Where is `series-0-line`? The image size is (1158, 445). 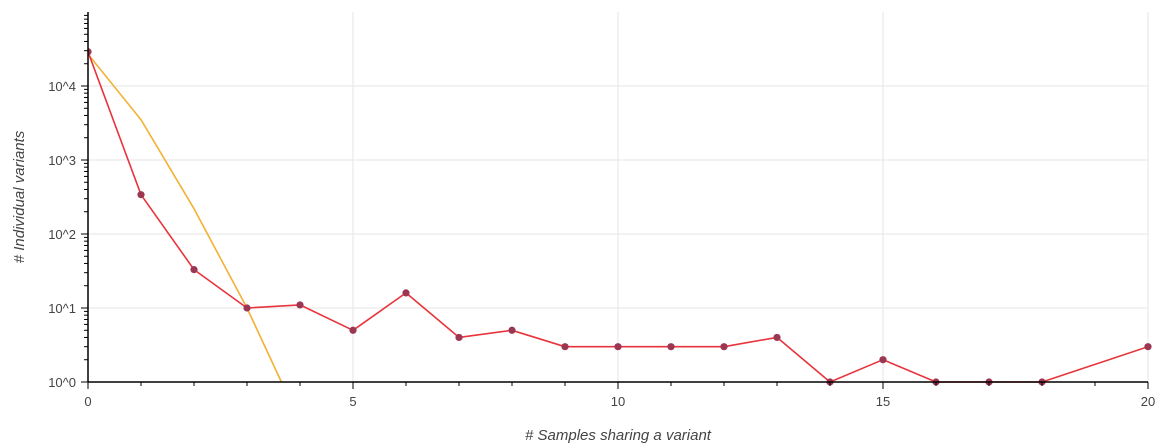
series-0-line is located at coordinates (185, 218).